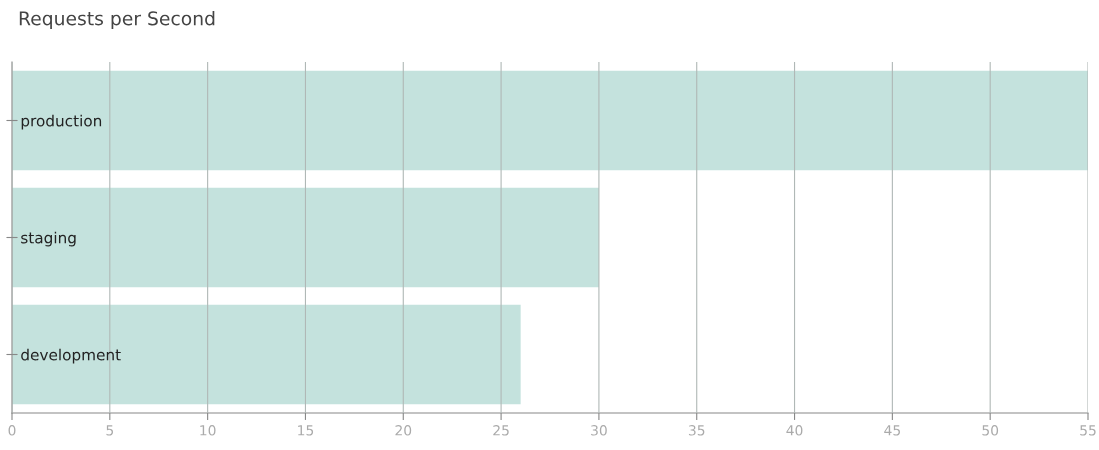 This screenshot has width=1099, height=450. I want to click on x-tick-label: 40, so click(794, 430).